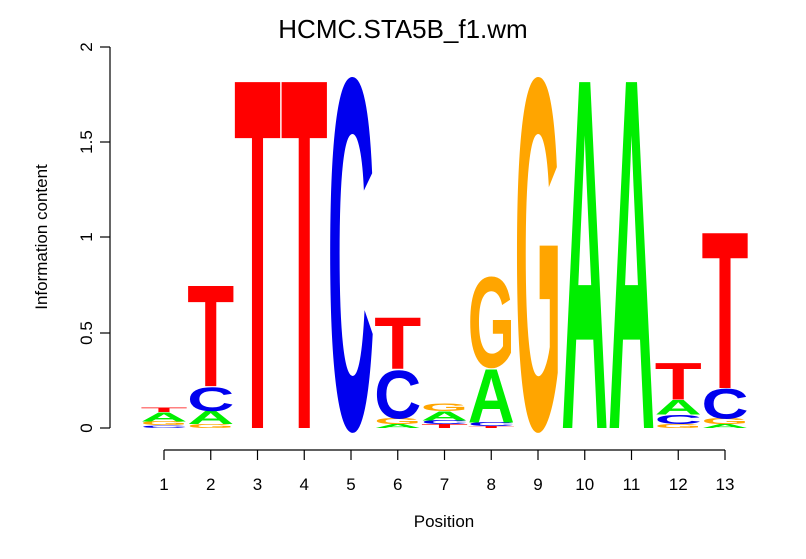  What do you see at coordinates (584, 484) in the screenshot?
I see `x-tick-label: 10` at bounding box center [584, 484].